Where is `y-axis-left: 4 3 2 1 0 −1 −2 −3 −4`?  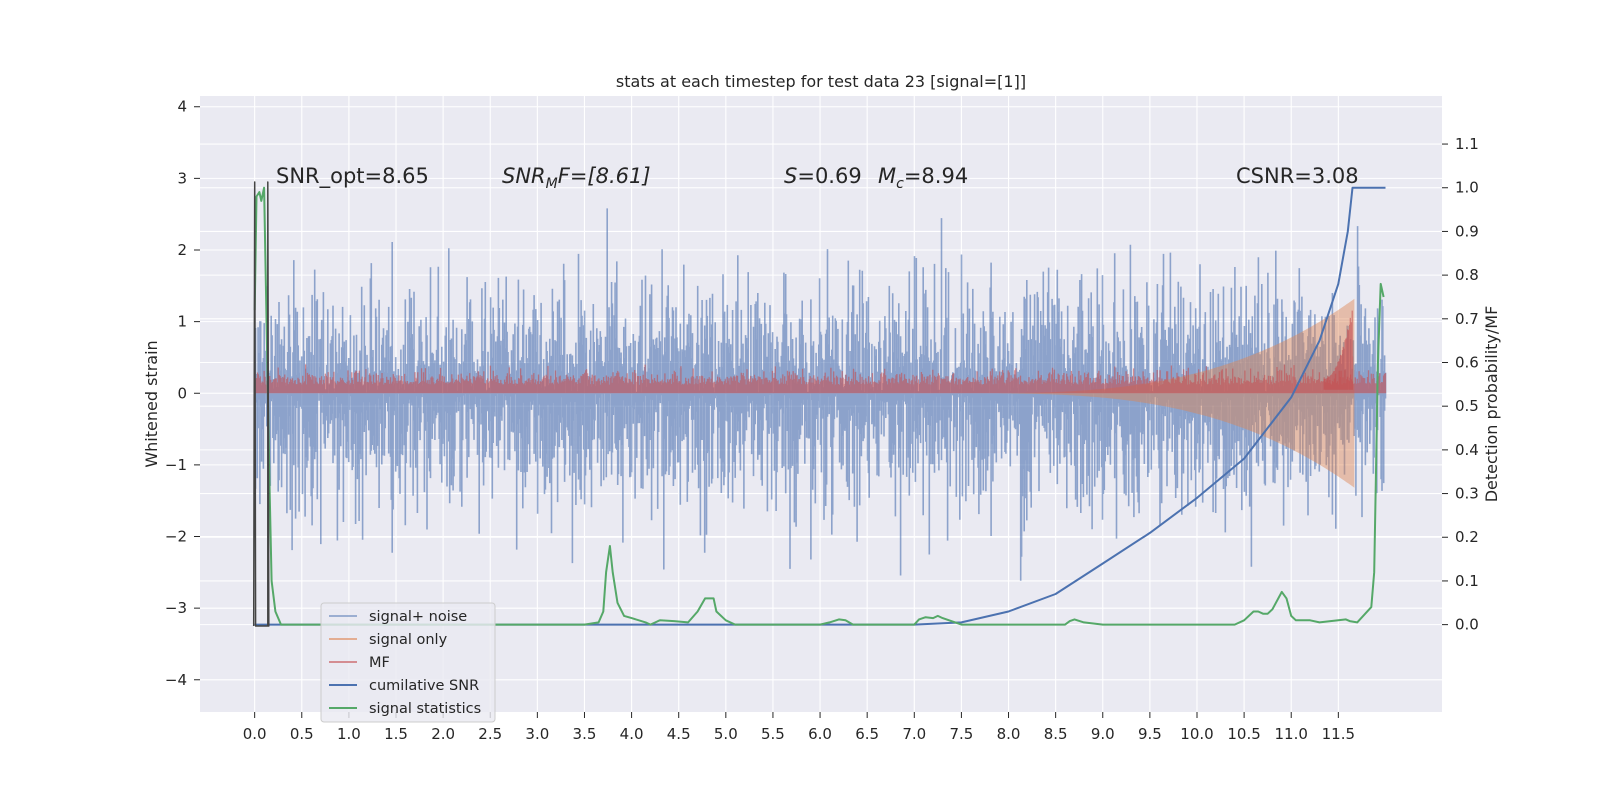 y-axis-left: 4 3 2 1 0 −1 −2 −3 −4 is located at coordinates (182, 393).